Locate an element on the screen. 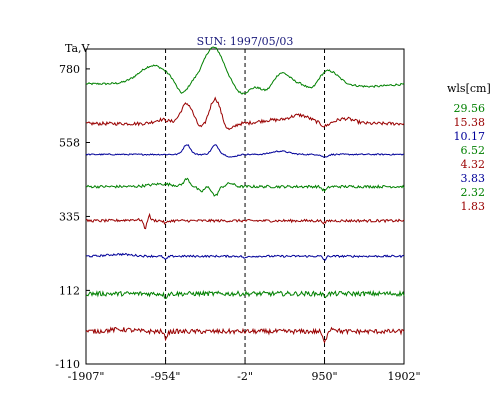 The image size is (500, 400). legend-entry: 29.56 is located at coordinates (470, 108).